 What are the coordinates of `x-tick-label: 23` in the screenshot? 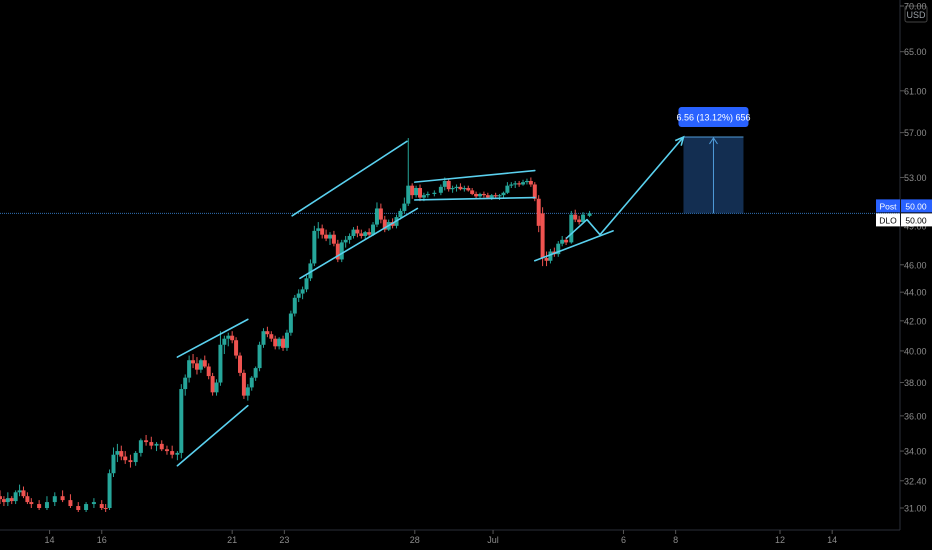 It's located at (284, 540).